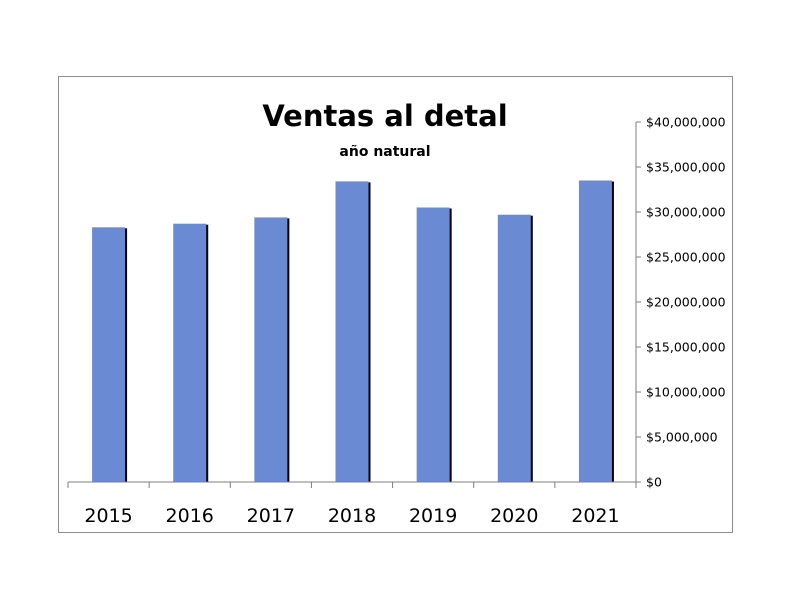 This screenshot has height=612, width=792. Describe the element at coordinates (384, 116) in the screenshot. I see `chart-title: Ventas al detal` at that location.